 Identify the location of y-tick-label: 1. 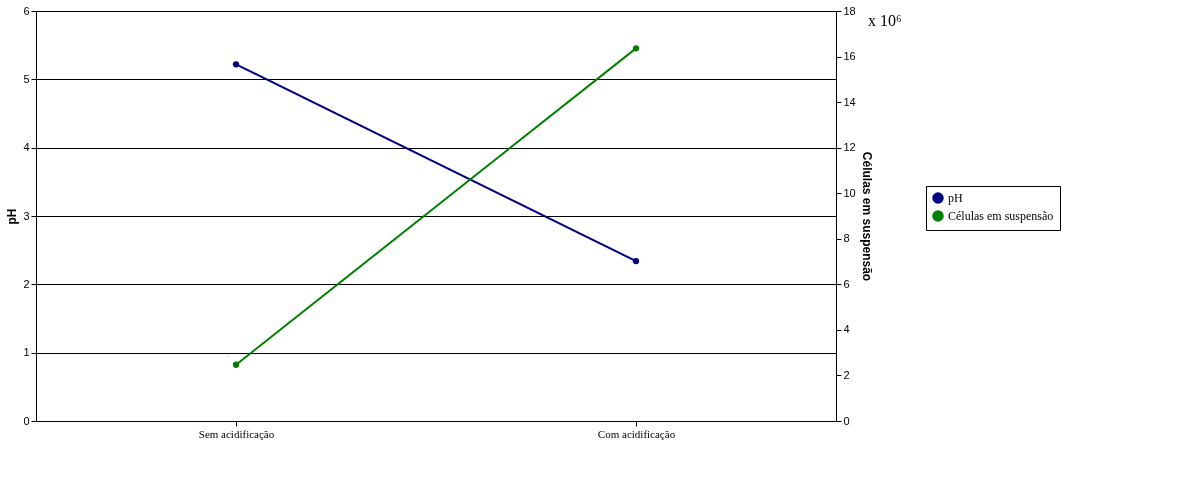
(26, 352).